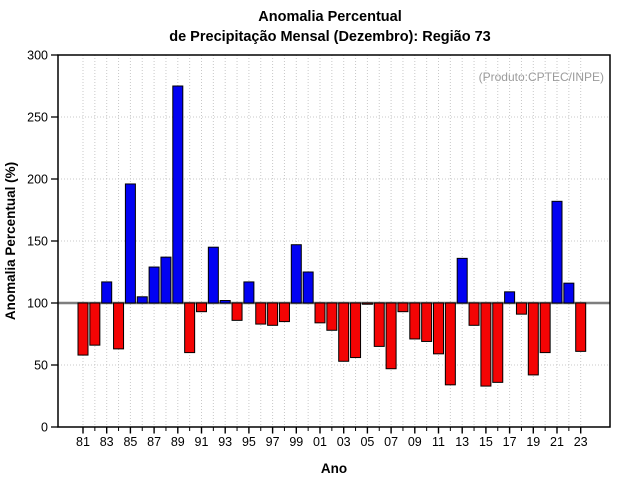 The height and width of the screenshot is (500, 640). Describe the element at coordinates (225, 442) in the screenshot. I see `x-tick-label: 93` at that location.